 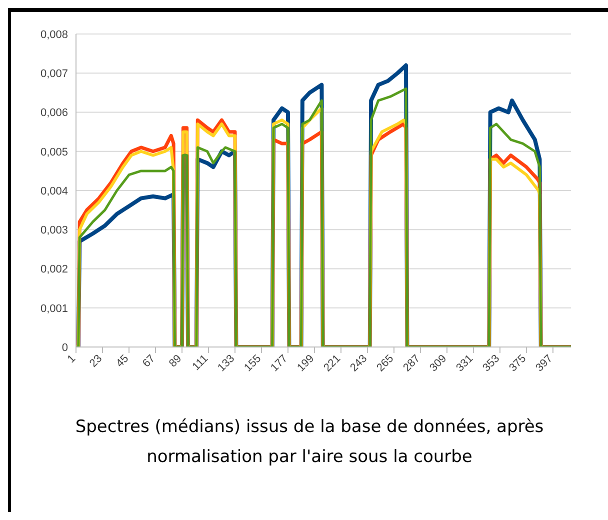 What do you see at coordinates (54, 113) in the screenshot?
I see `y-tick-label: 0,006` at bounding box center [54, 113].